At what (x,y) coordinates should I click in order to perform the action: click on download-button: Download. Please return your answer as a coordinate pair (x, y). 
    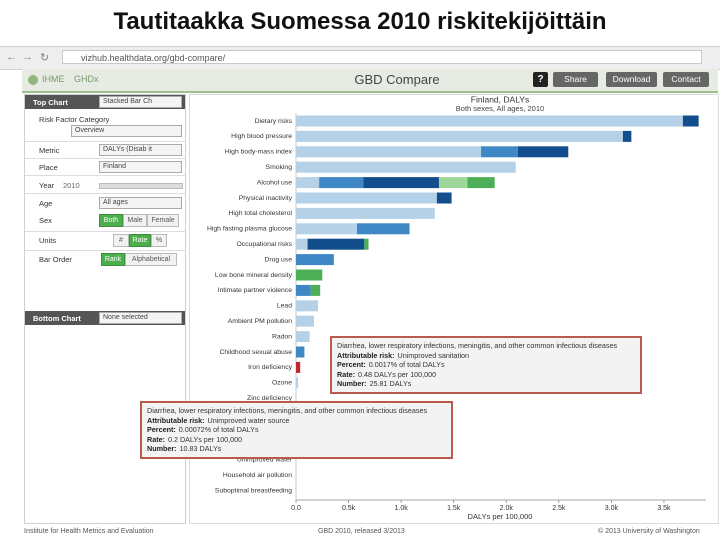
    Looking at the image, I should click on (631, 79).